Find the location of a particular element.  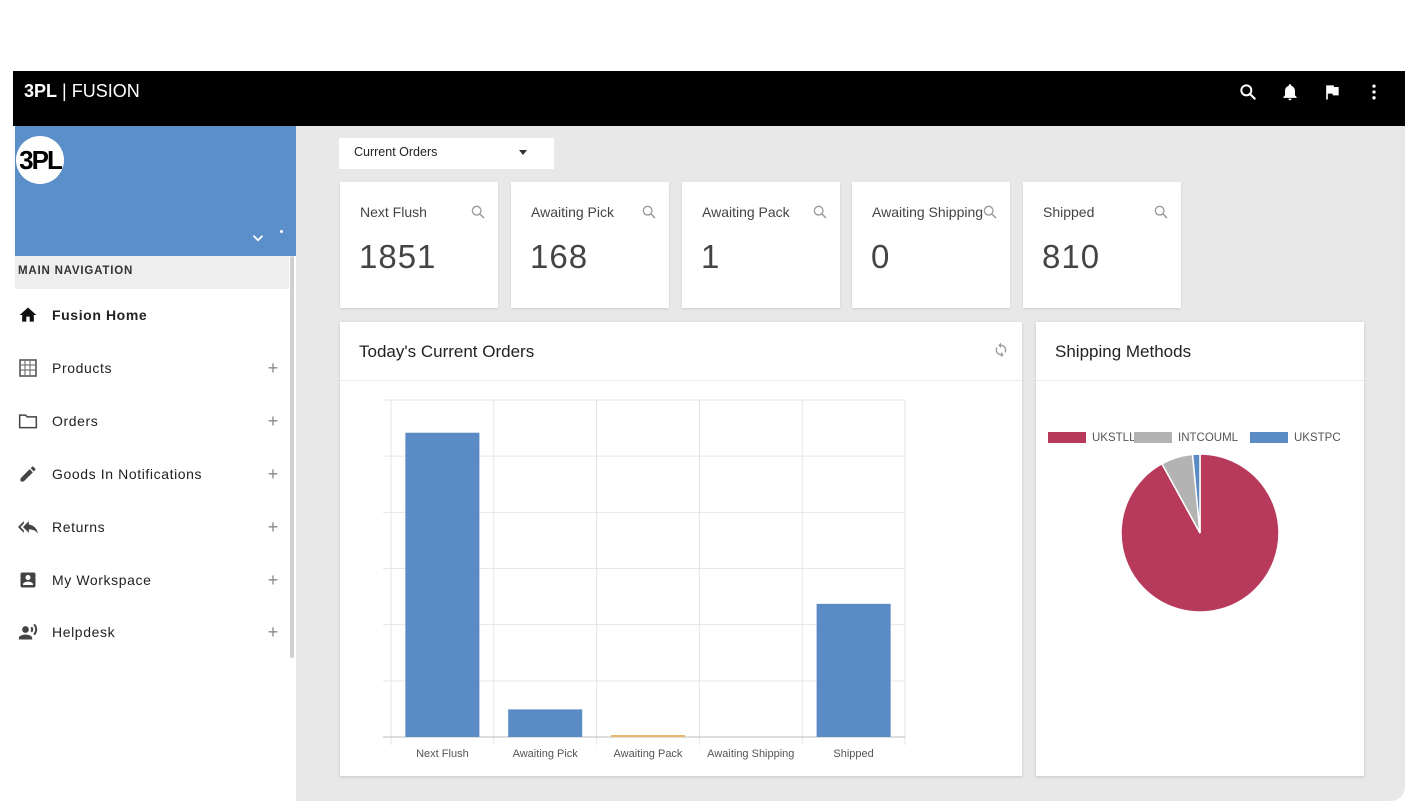

profile-panel: 3PL is located at coordinates (155, 191).